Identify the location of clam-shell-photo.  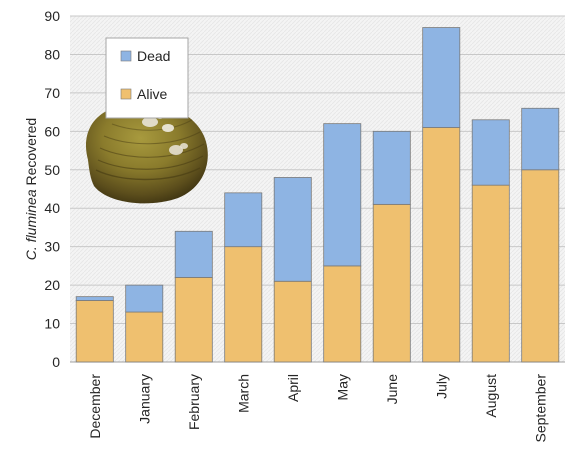
(146, 153).